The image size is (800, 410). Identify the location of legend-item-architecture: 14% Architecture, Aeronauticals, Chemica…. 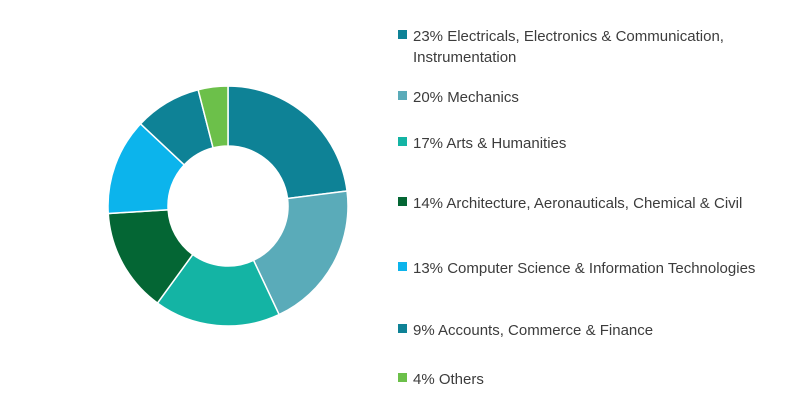
(578, 203).